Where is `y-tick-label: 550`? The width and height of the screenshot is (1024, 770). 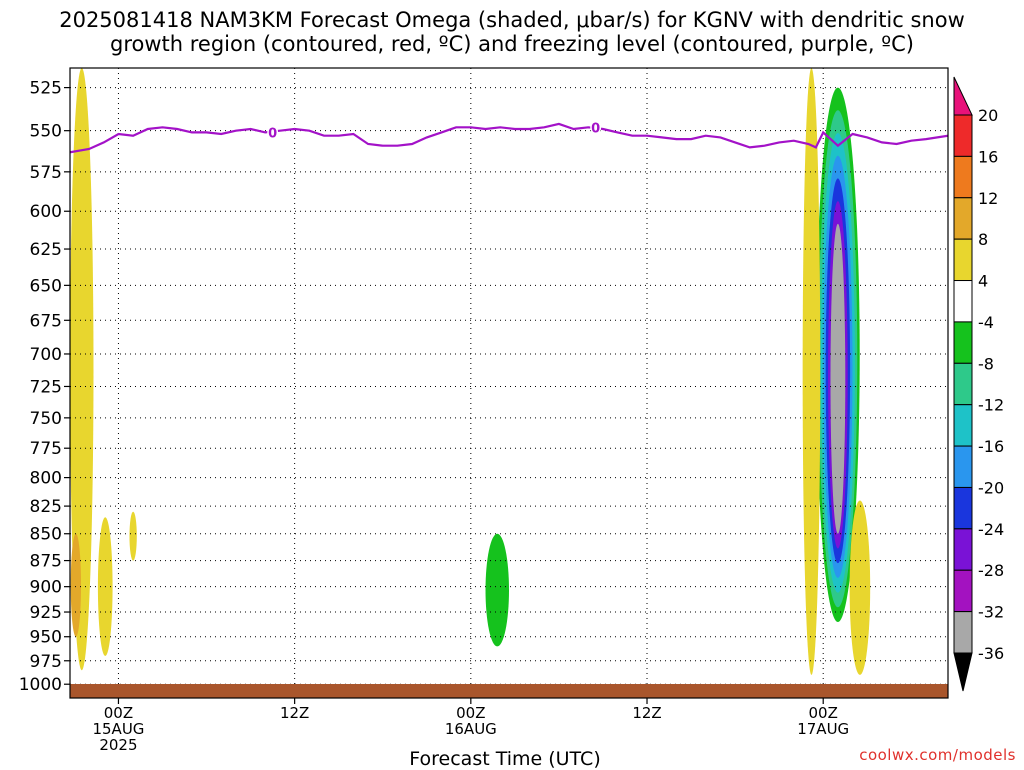 y-tick-label: 550 is located at coordinates (46, 132).